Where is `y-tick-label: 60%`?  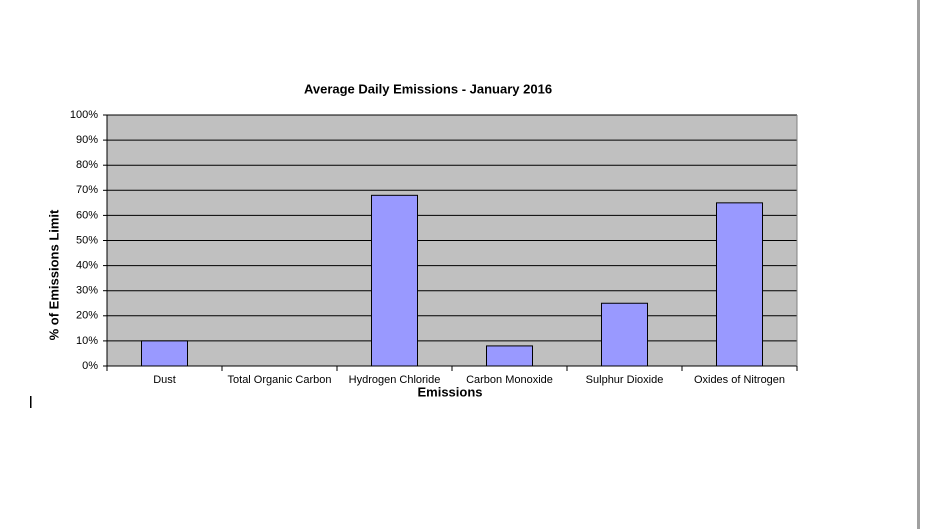 y-tick-label: 60% is located at coordinates (87, 215).